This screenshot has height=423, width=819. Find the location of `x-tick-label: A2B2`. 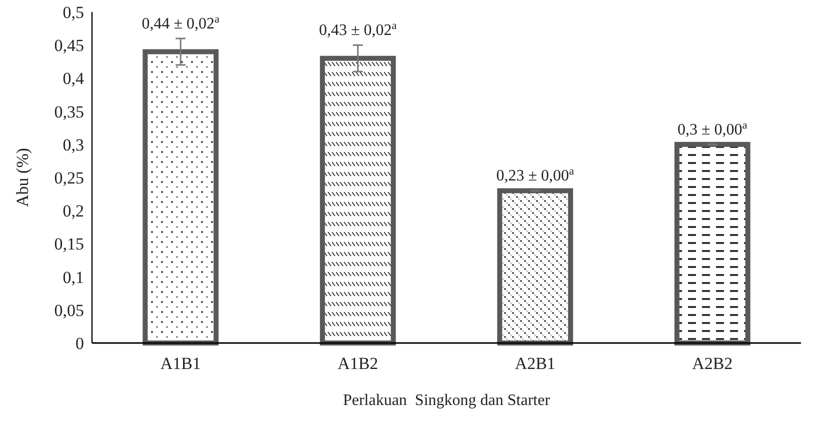

x-tick-label: A2B2 is located at coordinates (712, 363).